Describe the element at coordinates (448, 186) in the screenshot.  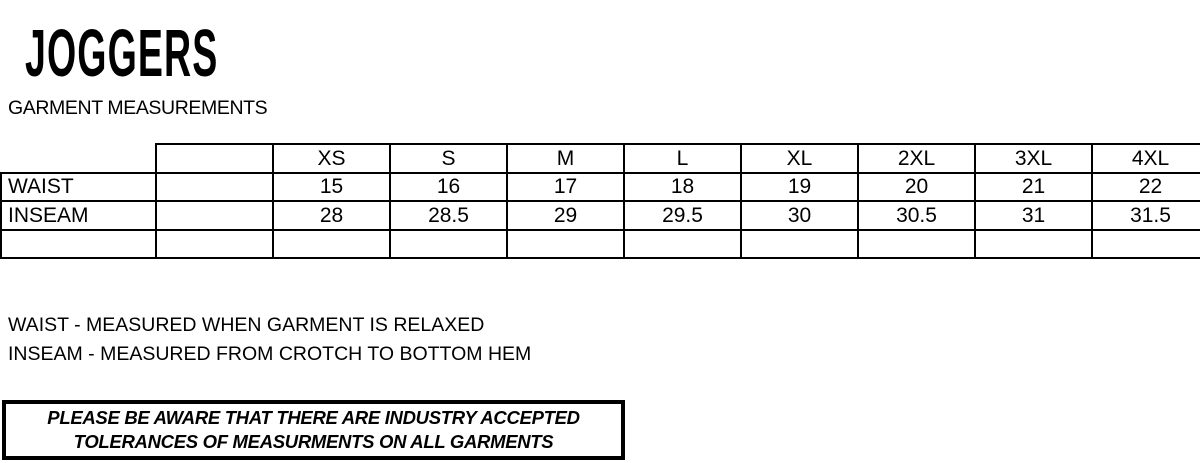
I see `measurement-cell: 16` at that location.